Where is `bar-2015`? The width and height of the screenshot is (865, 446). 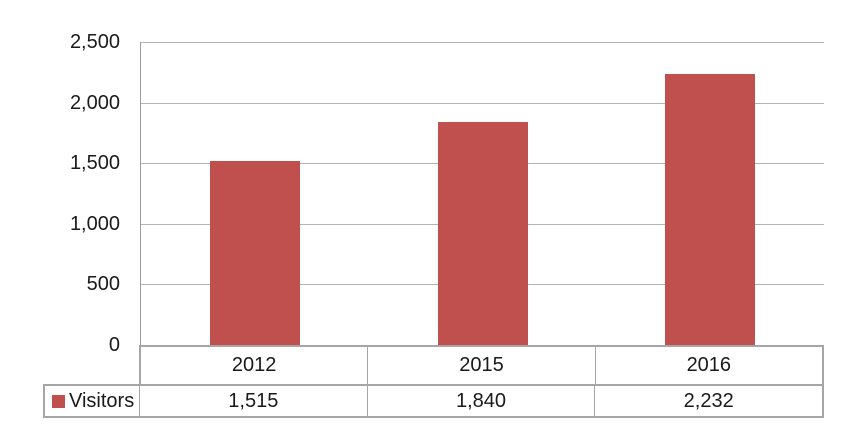 bar-2015 is located at coordinates (482, 233).